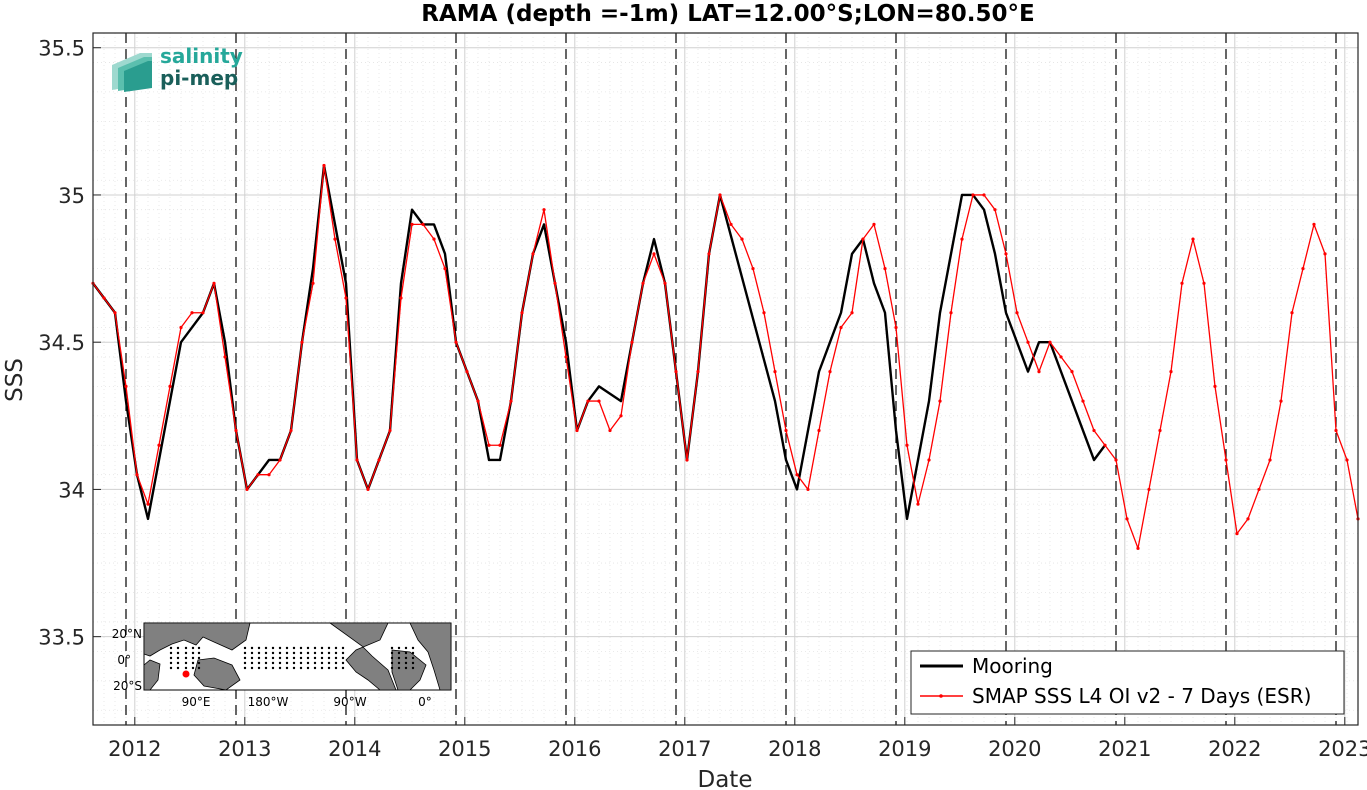 The width and height of the screenshot is (1367, 790). Describe the element at coordinates (268, 702) in the screenshot. I see `inset-lon-label: 180°W` at that location.